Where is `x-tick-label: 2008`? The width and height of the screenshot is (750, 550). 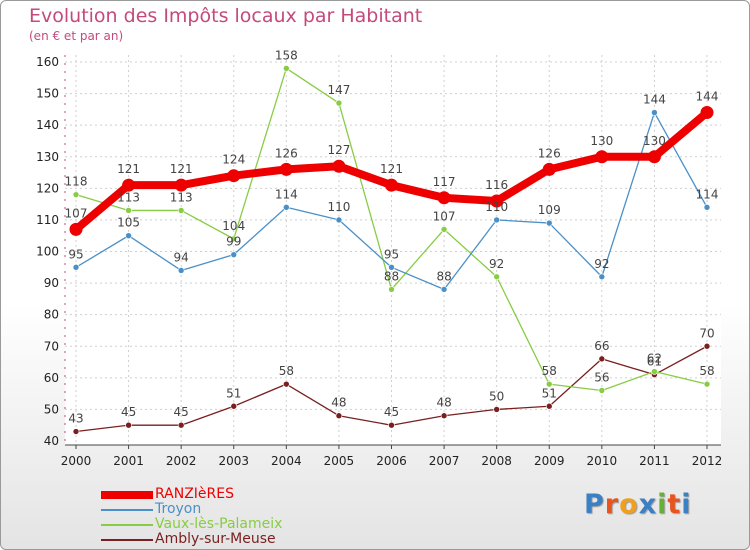 x-tick-label: 2008 is located at coordinates (496, 461).